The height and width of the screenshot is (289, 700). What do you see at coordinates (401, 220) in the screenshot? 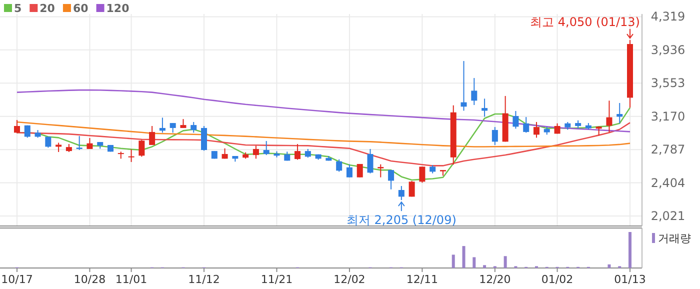
I see `annotation: 최저 2,205 (12/09)` at bounding box center [401, 220].